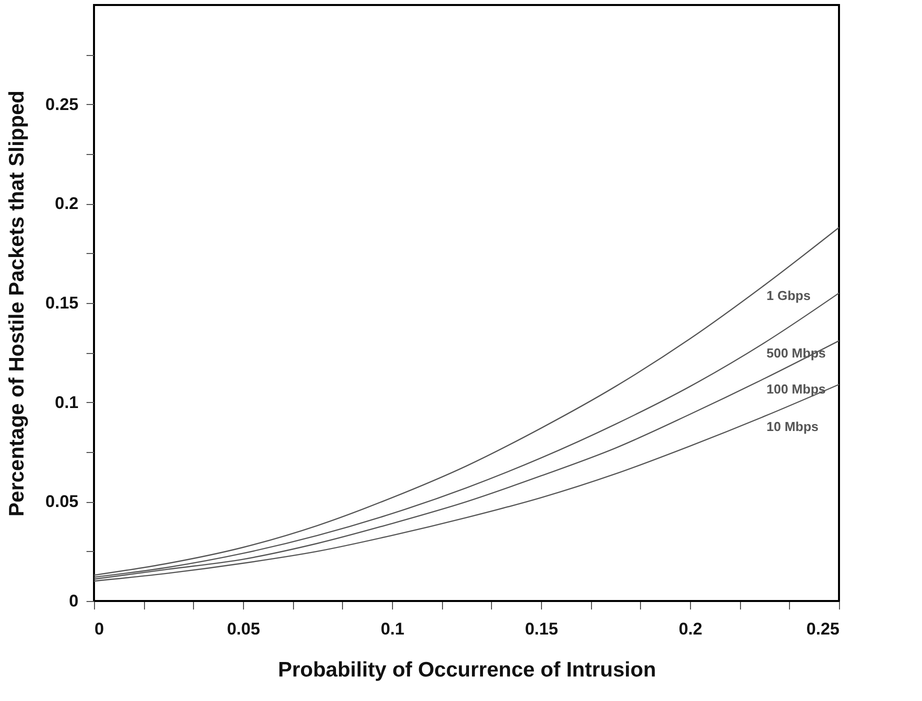 This screenshot has width=922, height=701. Describe the element at coordinates (690, 629) in the screenshot. I see `x-tick-label: 0.2` at that location.